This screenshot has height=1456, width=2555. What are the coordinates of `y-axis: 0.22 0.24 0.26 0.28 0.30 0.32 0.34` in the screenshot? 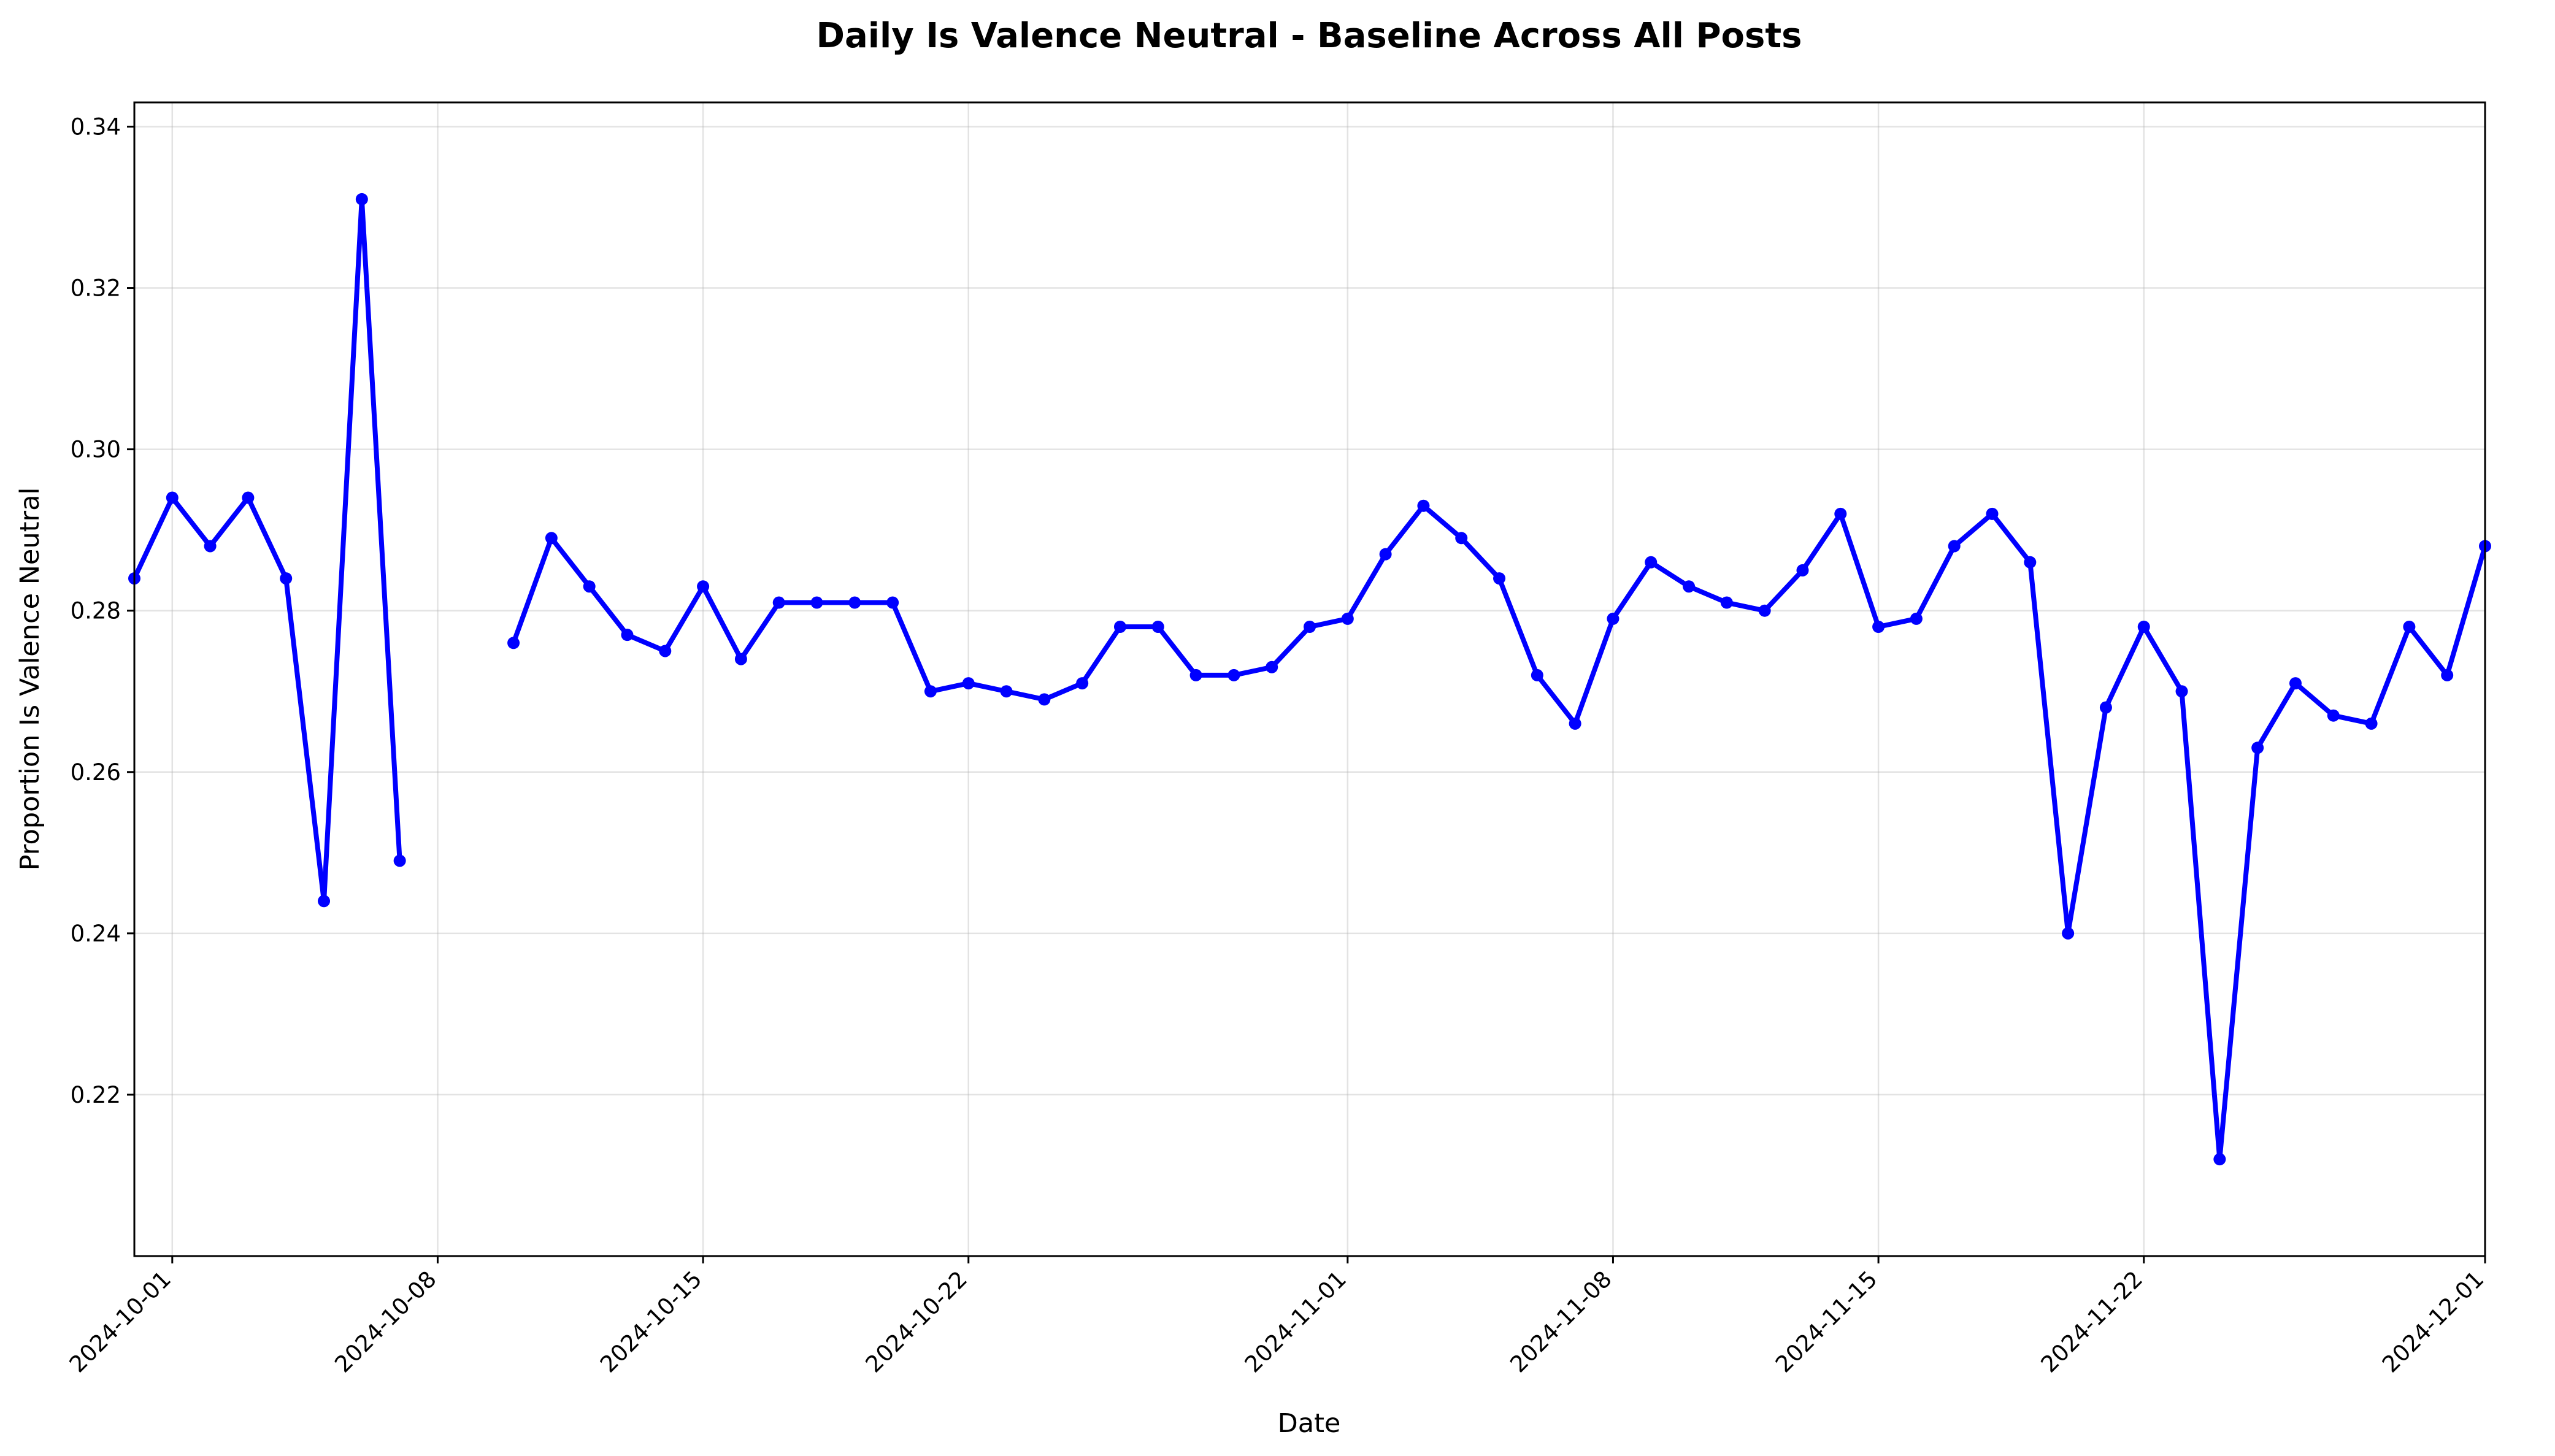 It's located at (103, 610).